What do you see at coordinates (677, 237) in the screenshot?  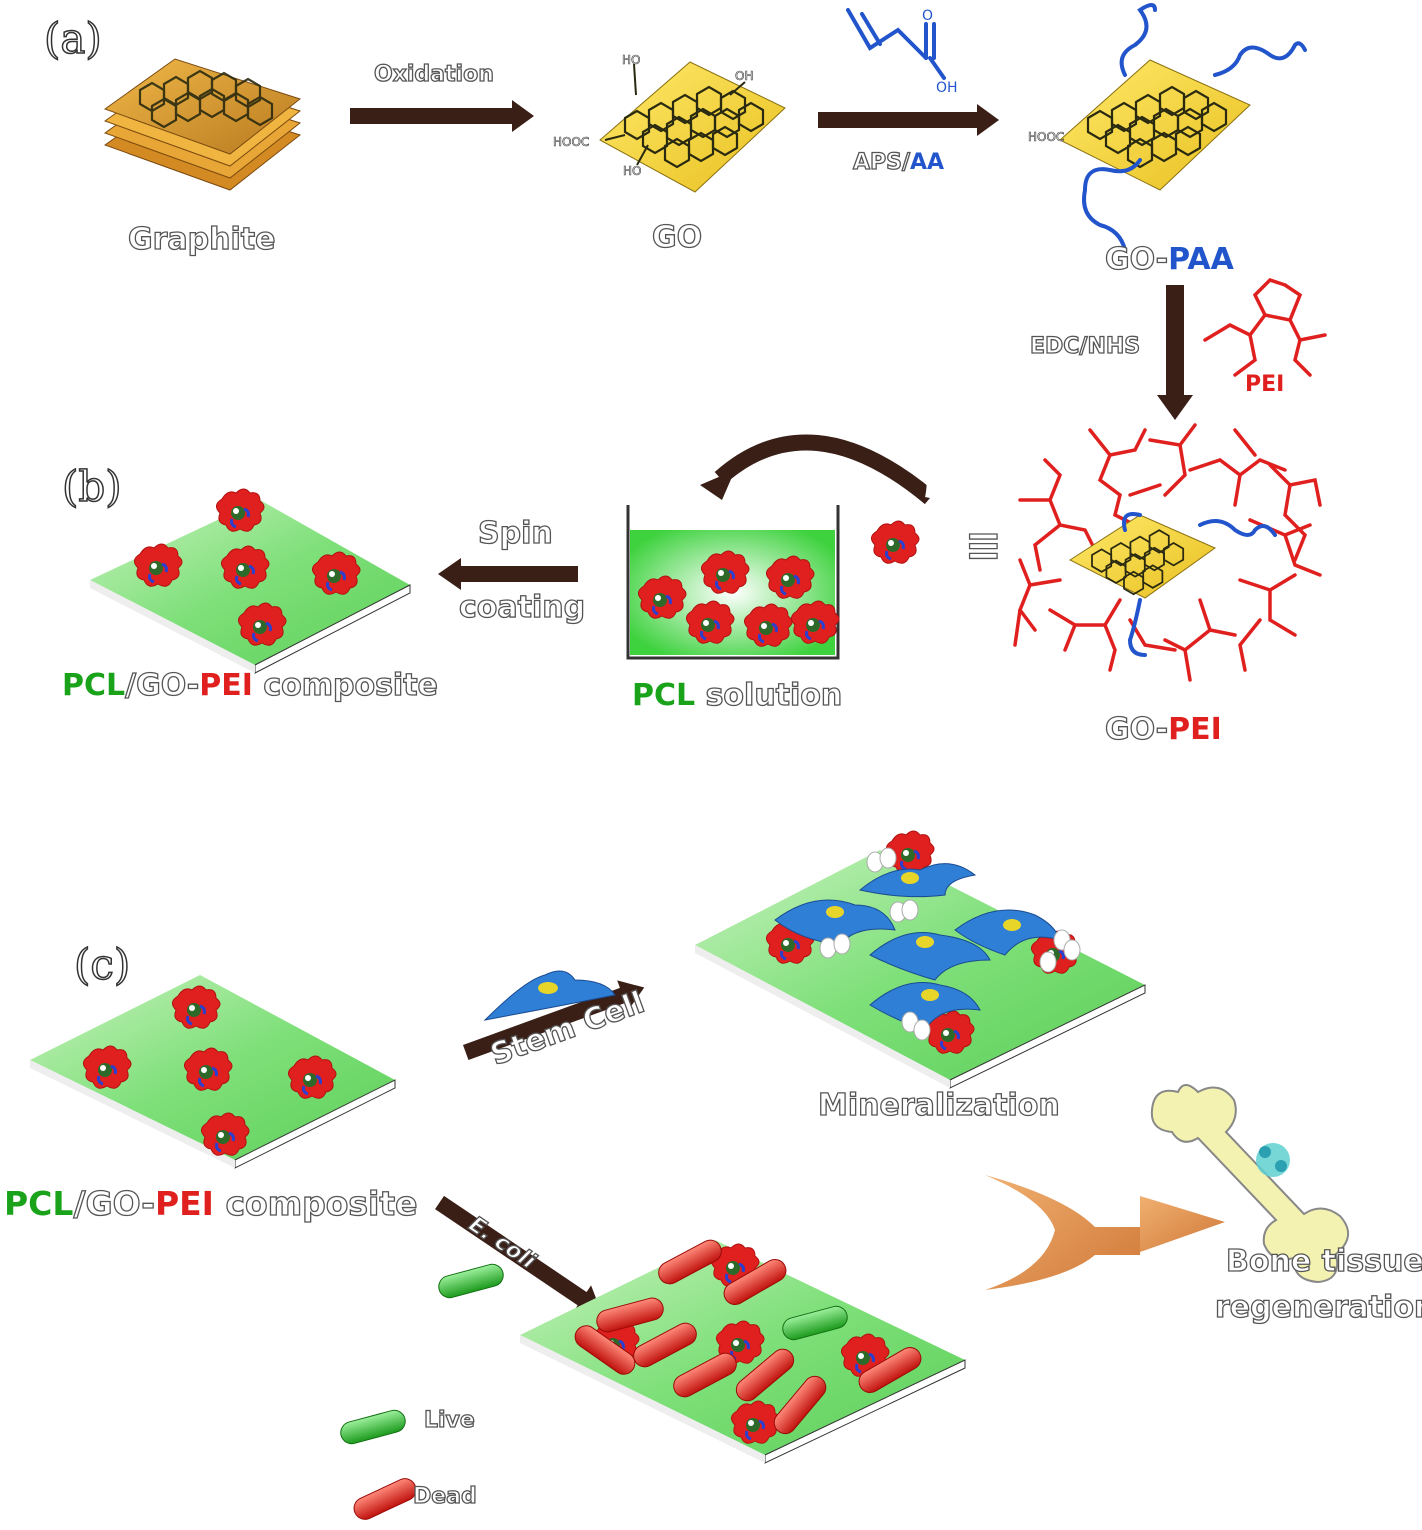 I see `go-label: GO` at bounding box center [677, 237].